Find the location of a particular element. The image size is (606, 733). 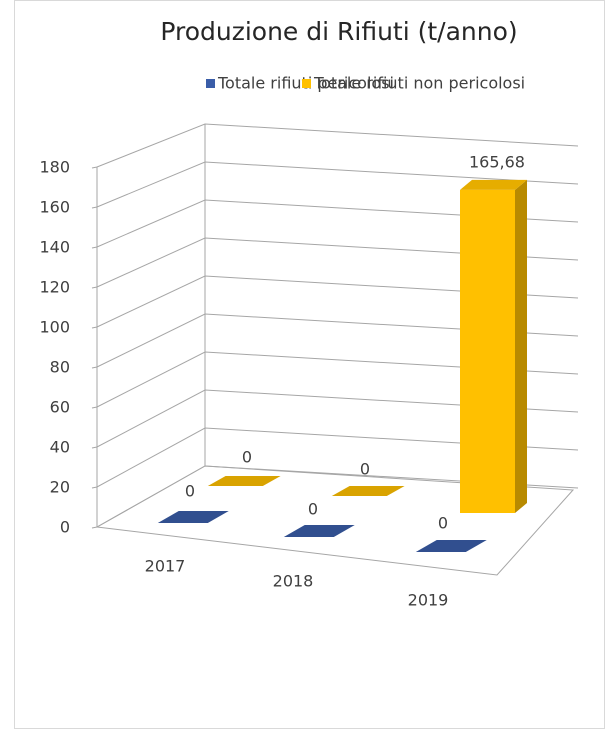

y-tick-label: 180 is located at coordinates (54, 167).